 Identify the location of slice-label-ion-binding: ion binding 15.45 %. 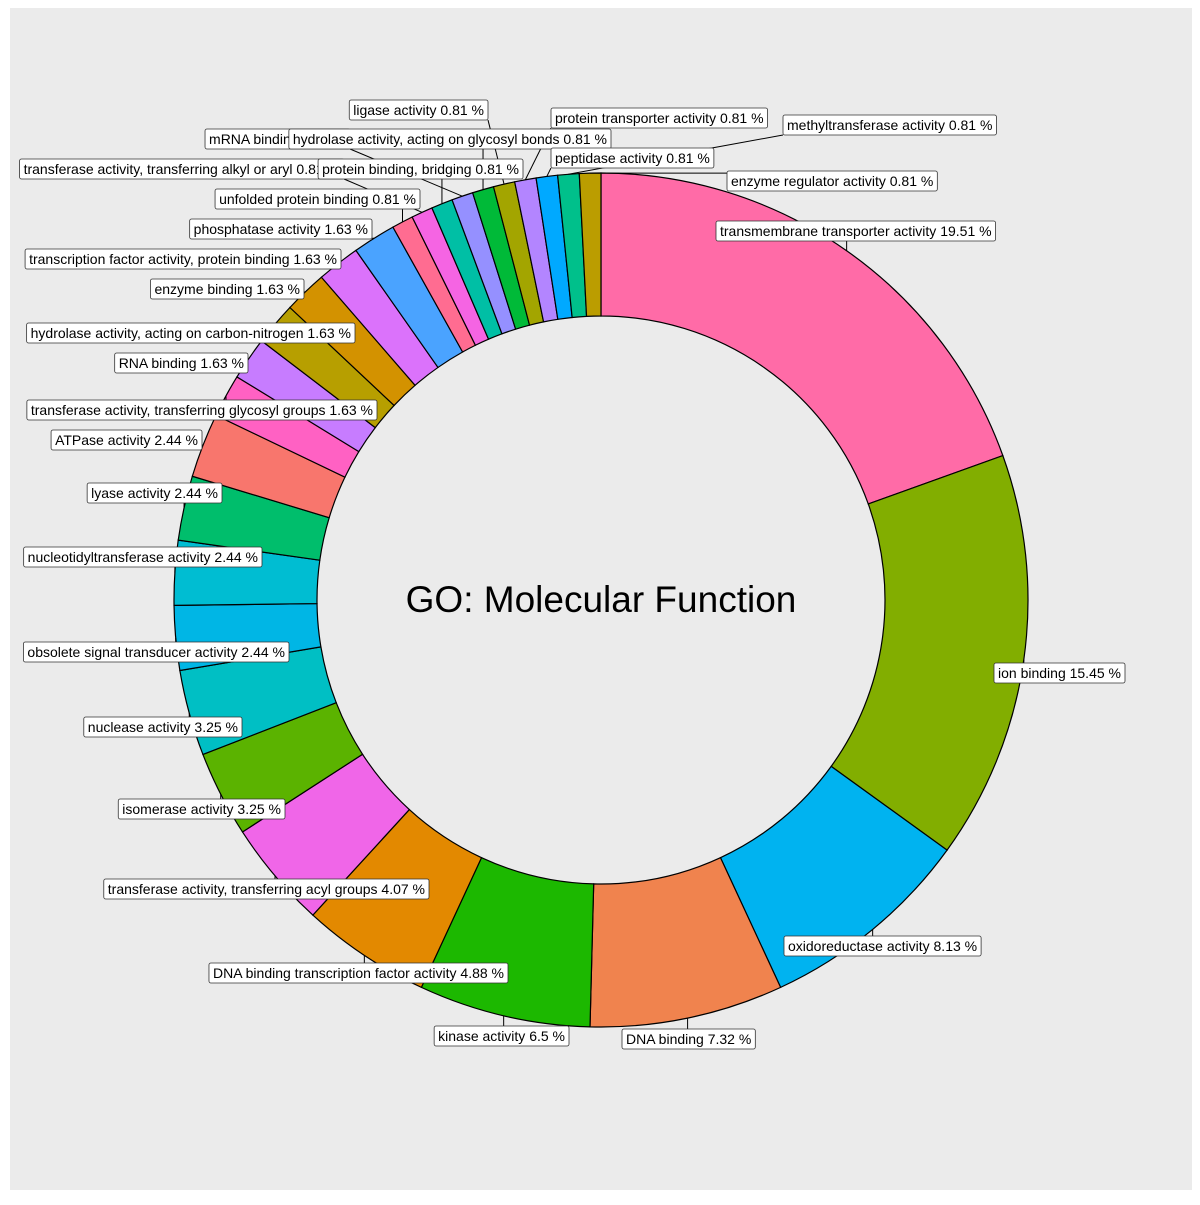
(1059, 673).